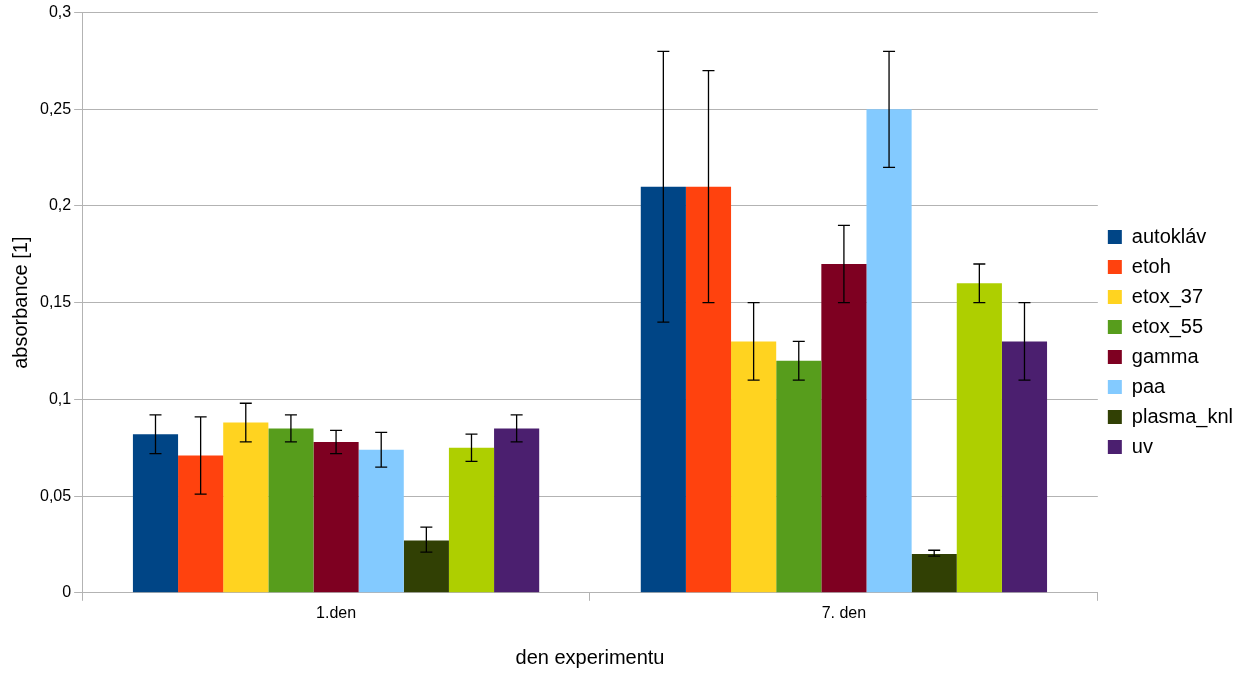 The width and height of the screenshot is (1253, 679). I want to click on y-tick-label: 0,25, so click(56, 108).